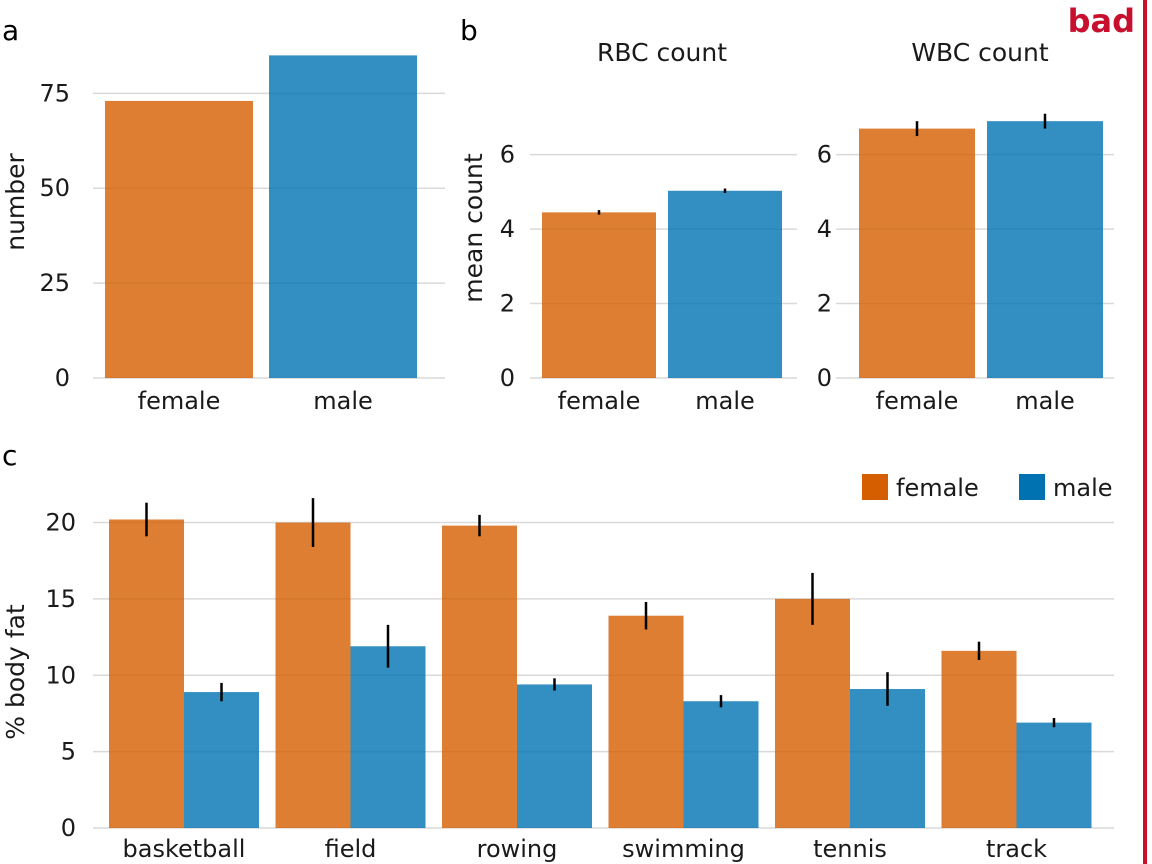  Describe the element at coordinates (507, 304) in the screenshot. I see `ytick-label-b1-2: 2` at that location.